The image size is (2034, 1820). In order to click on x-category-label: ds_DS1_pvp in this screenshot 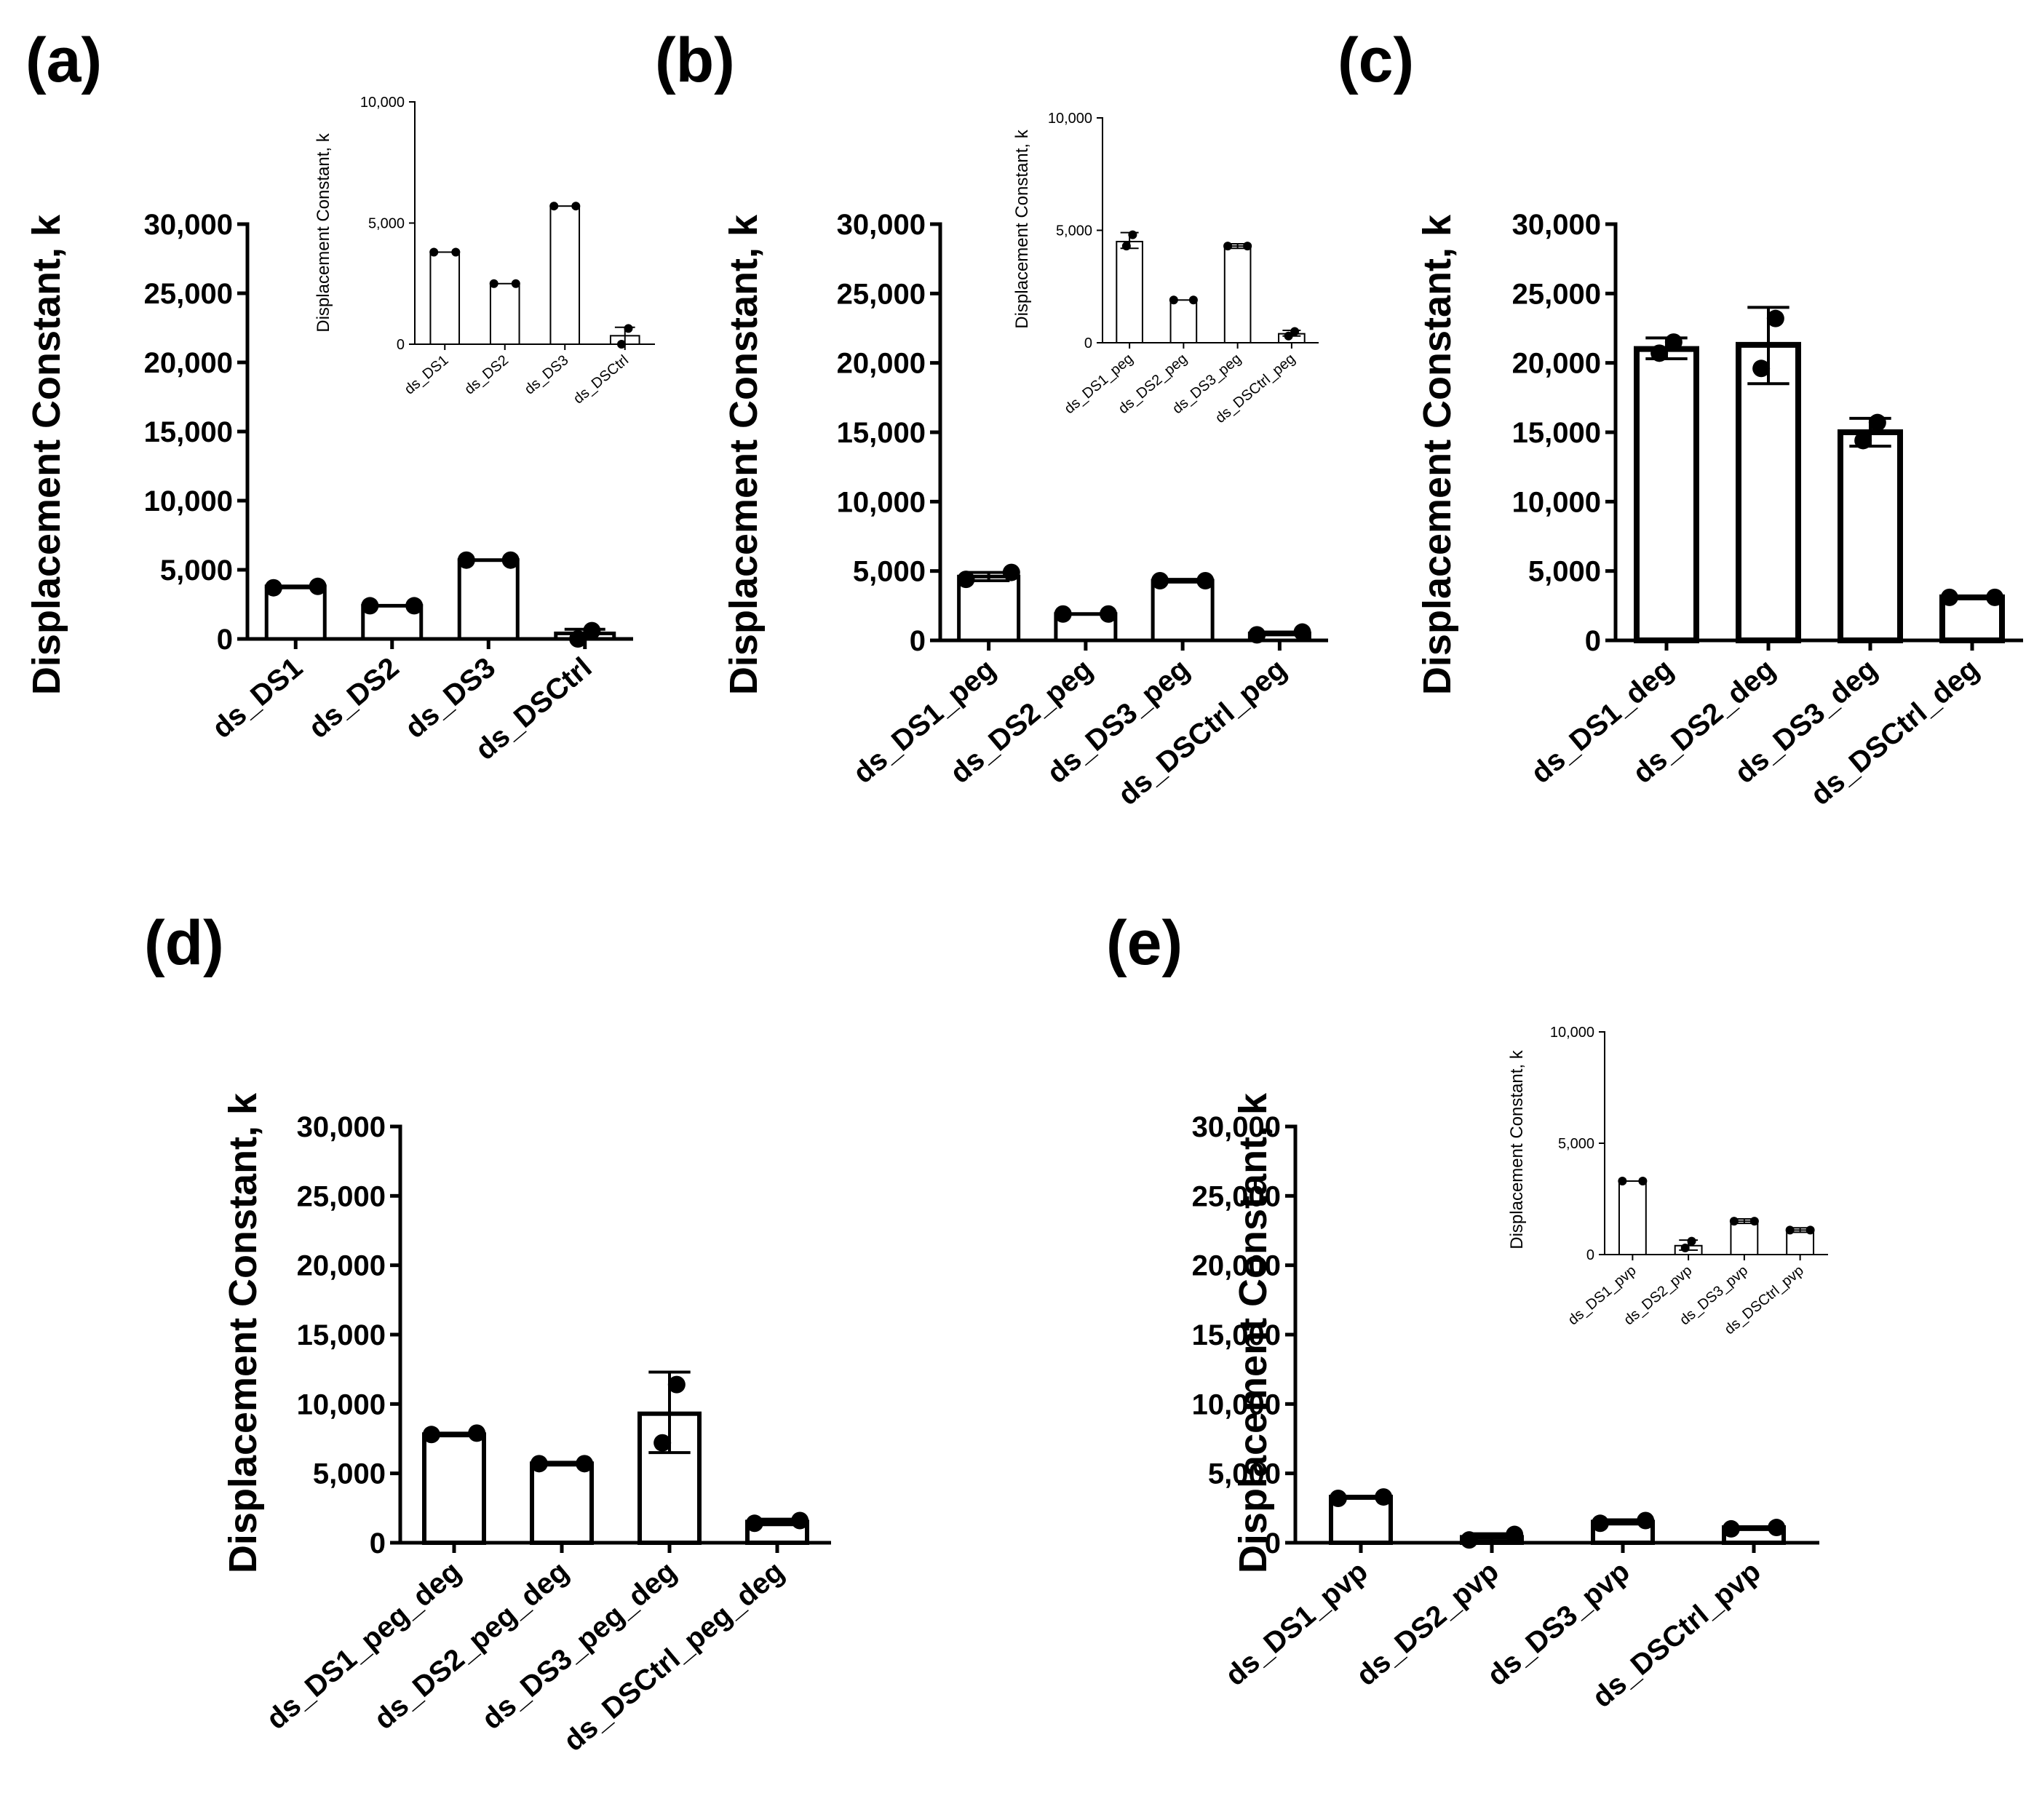, I will do `click(1297, 1623)`.